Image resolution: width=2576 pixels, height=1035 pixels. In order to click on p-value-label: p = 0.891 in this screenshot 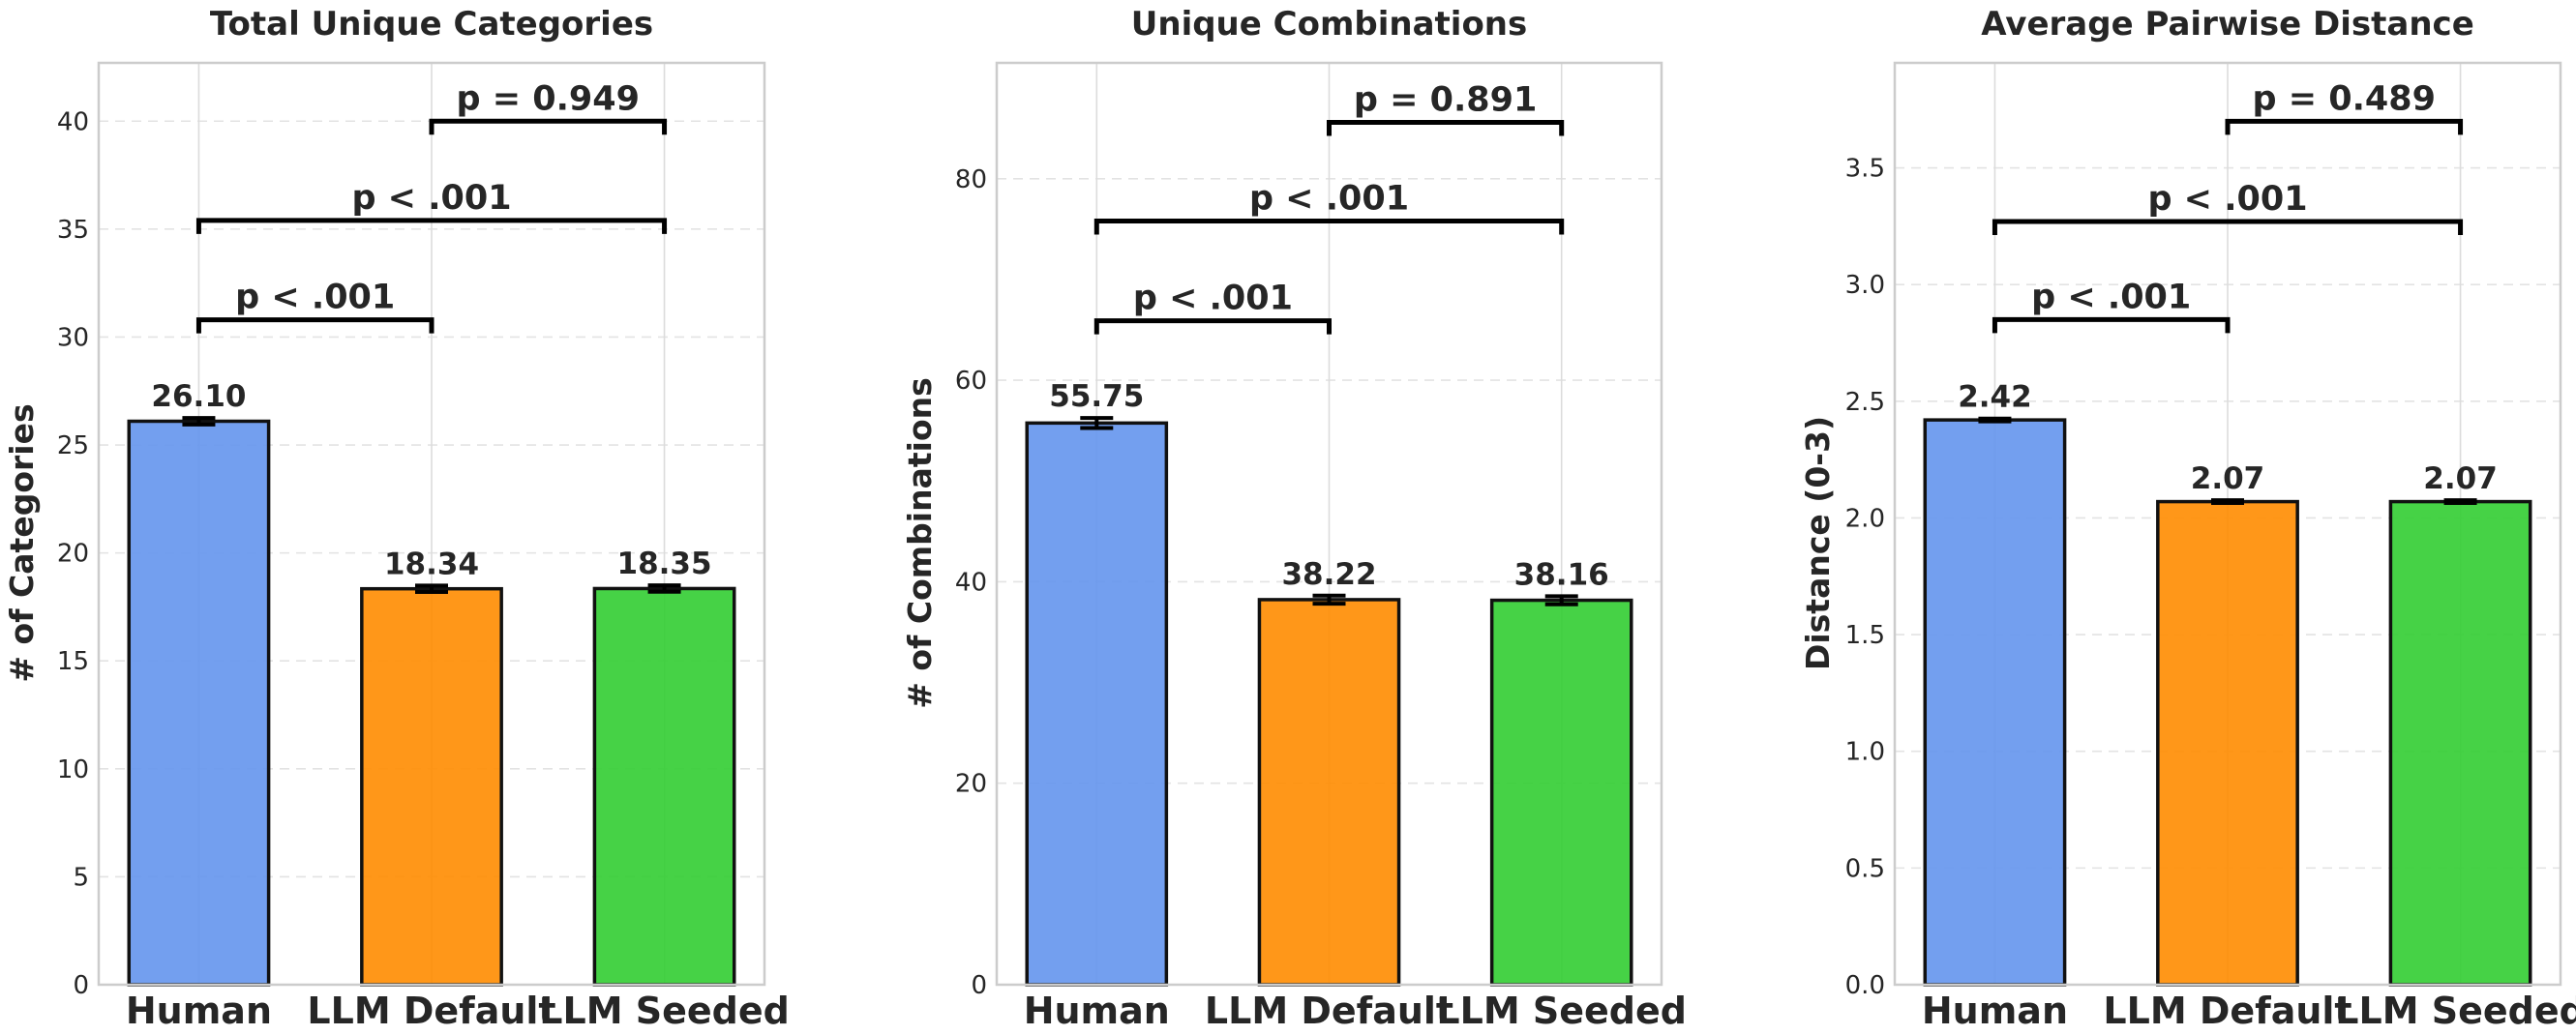, I will do `click(1445, 99)`.